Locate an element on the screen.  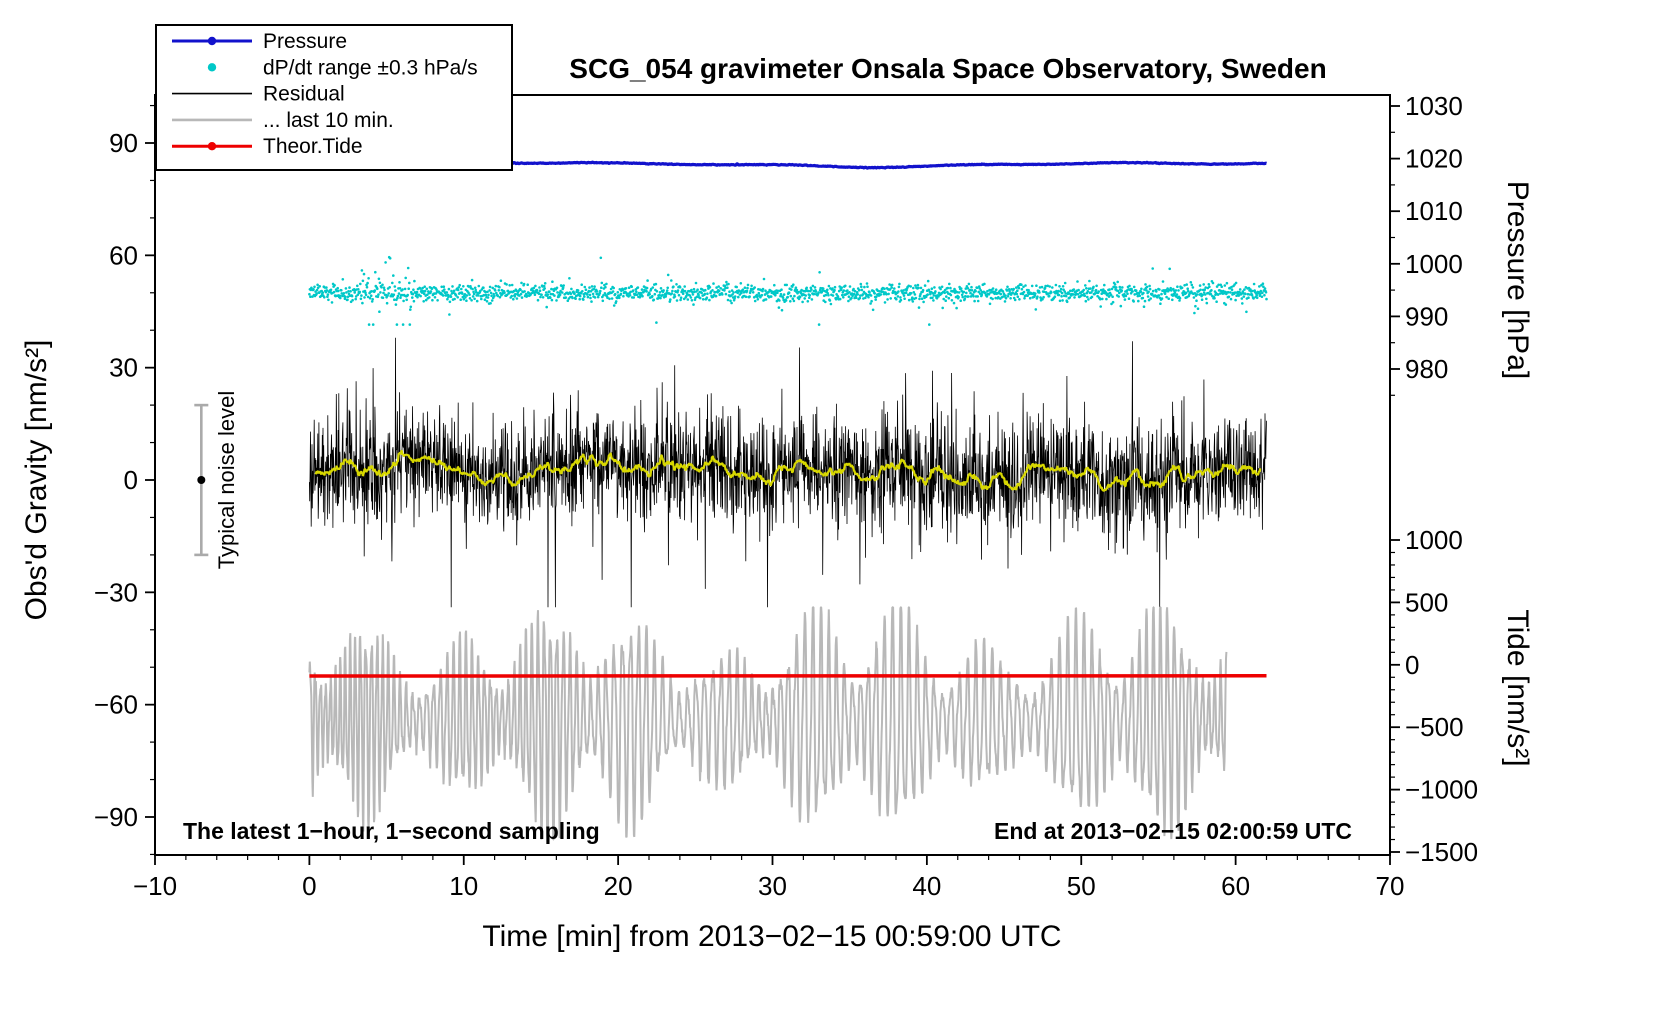
tide-tick-label: 1000 is located at coordinates (1434, 540).